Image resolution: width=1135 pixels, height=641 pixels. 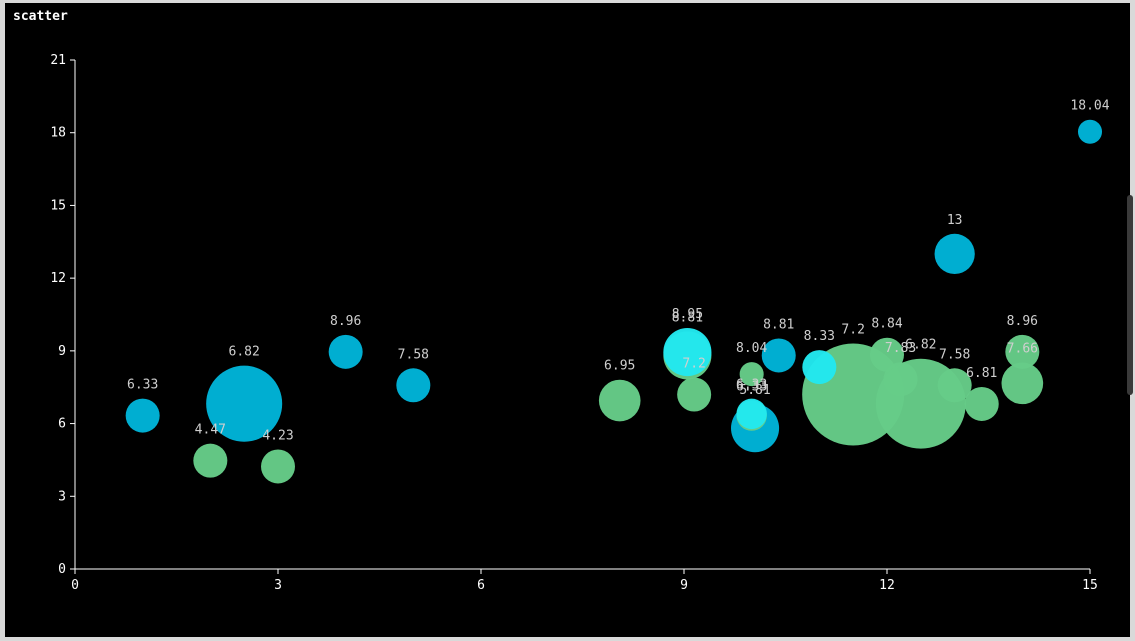 What do you see at coordinates (1130, 295) in the screenshot?
I see `vertical-scrollbar` at bounding box center [1130, 295].